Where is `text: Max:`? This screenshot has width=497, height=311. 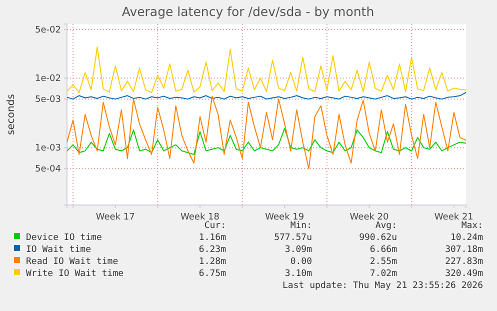 text: Max: is located at coordinates (472, 226).